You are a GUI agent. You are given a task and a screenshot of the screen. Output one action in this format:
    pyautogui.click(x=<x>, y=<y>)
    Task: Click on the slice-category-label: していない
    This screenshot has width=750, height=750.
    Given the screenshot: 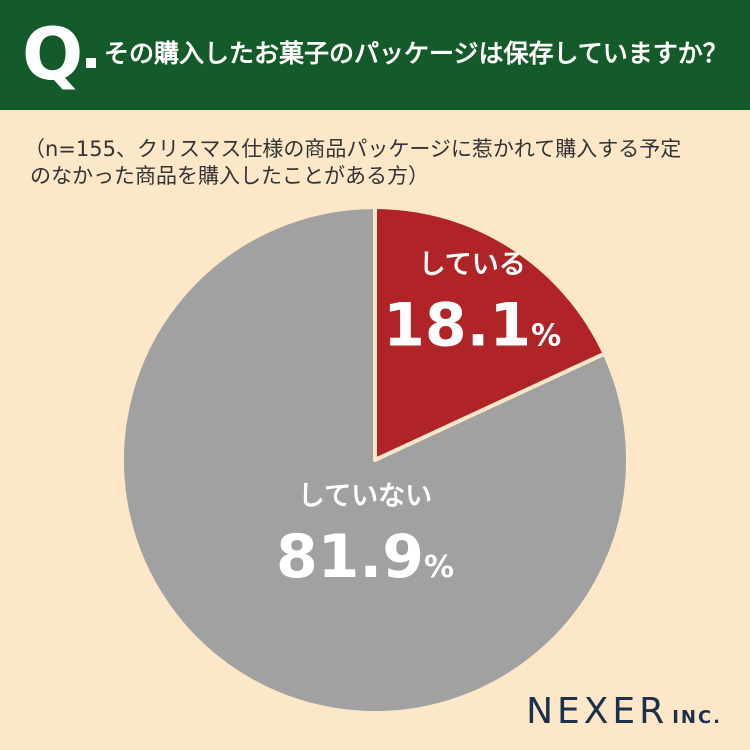 What is the action you would take?
    pyautogui.click(x=365, y=496)
    